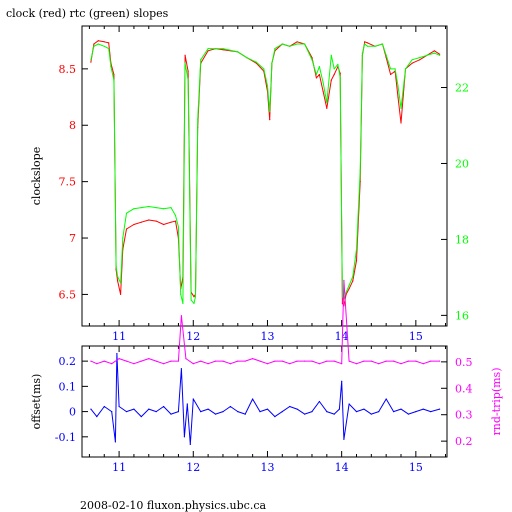 This screenshot has height=512, width=512. Describe the element at coordinates (416, 467) in the screenshot. I see `offset-x-tick-label: 15` at that location.